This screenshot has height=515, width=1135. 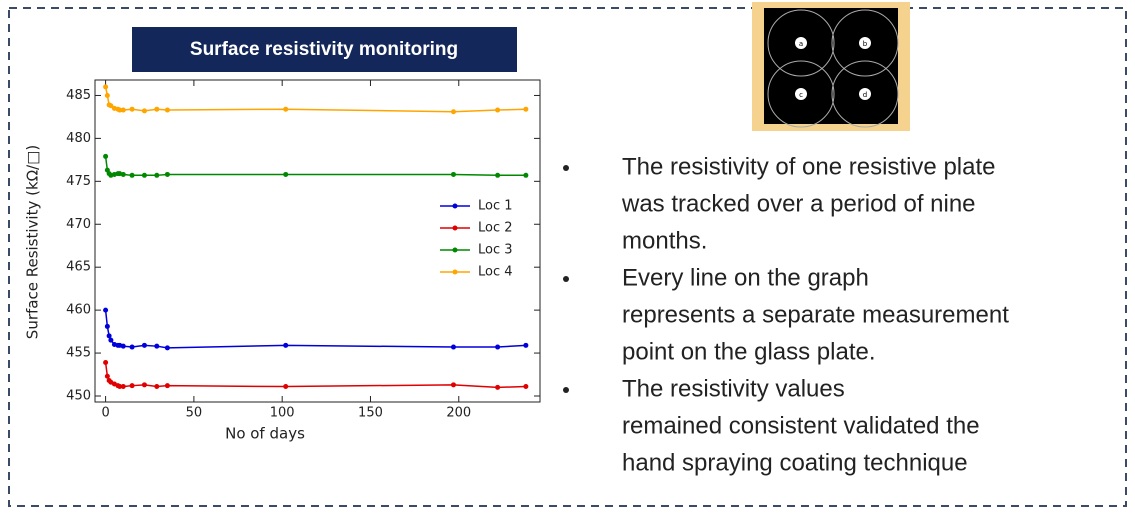 What do you see at coordinates (33, 242) in the screenshot?
I see `y-axis-label: Surface Resistivity (kΩ/□)` at bounding box center [33, 242].